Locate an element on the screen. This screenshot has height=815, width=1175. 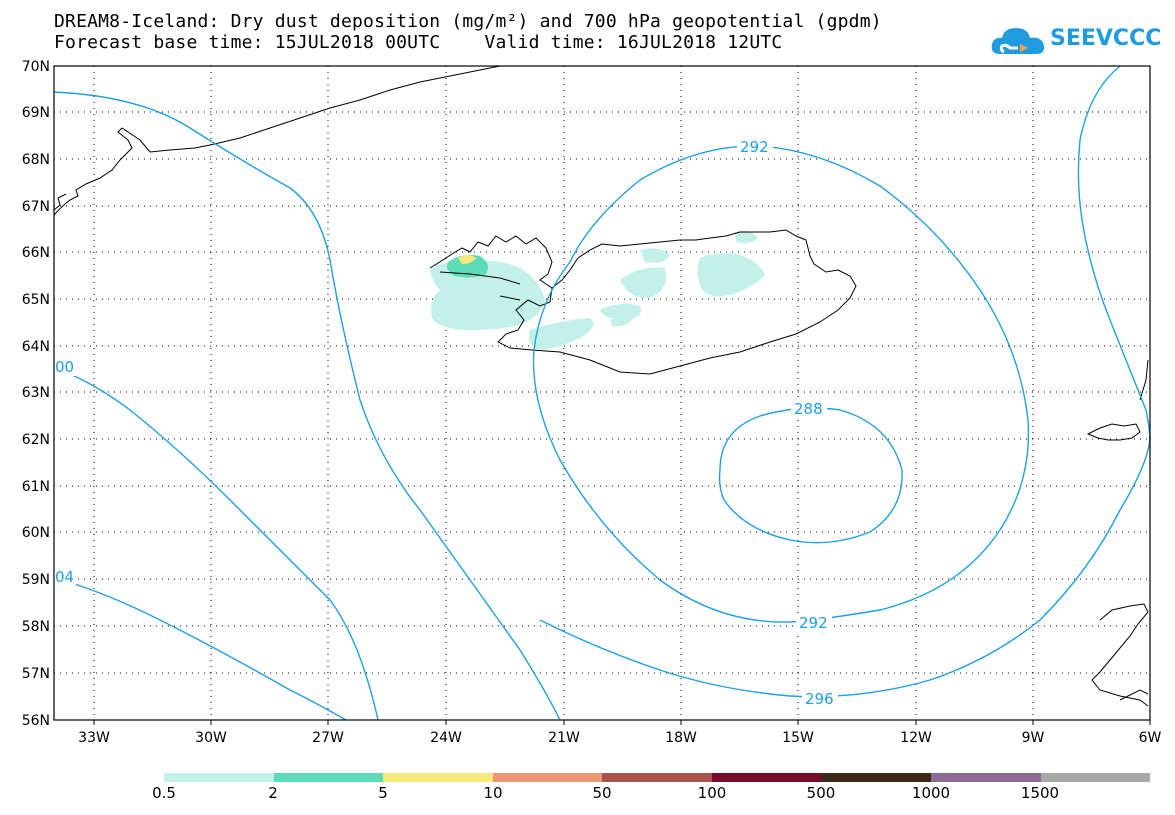
contour-label: 288 is located at coordinates (808, 409).